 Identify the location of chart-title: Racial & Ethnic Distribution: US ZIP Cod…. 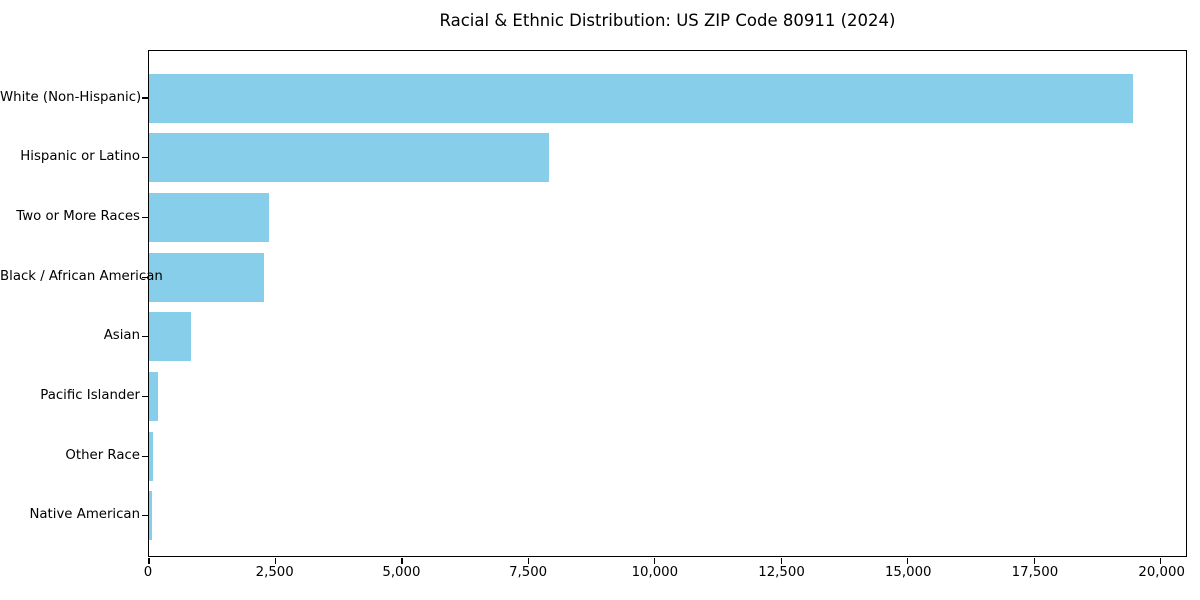
(667, 20).